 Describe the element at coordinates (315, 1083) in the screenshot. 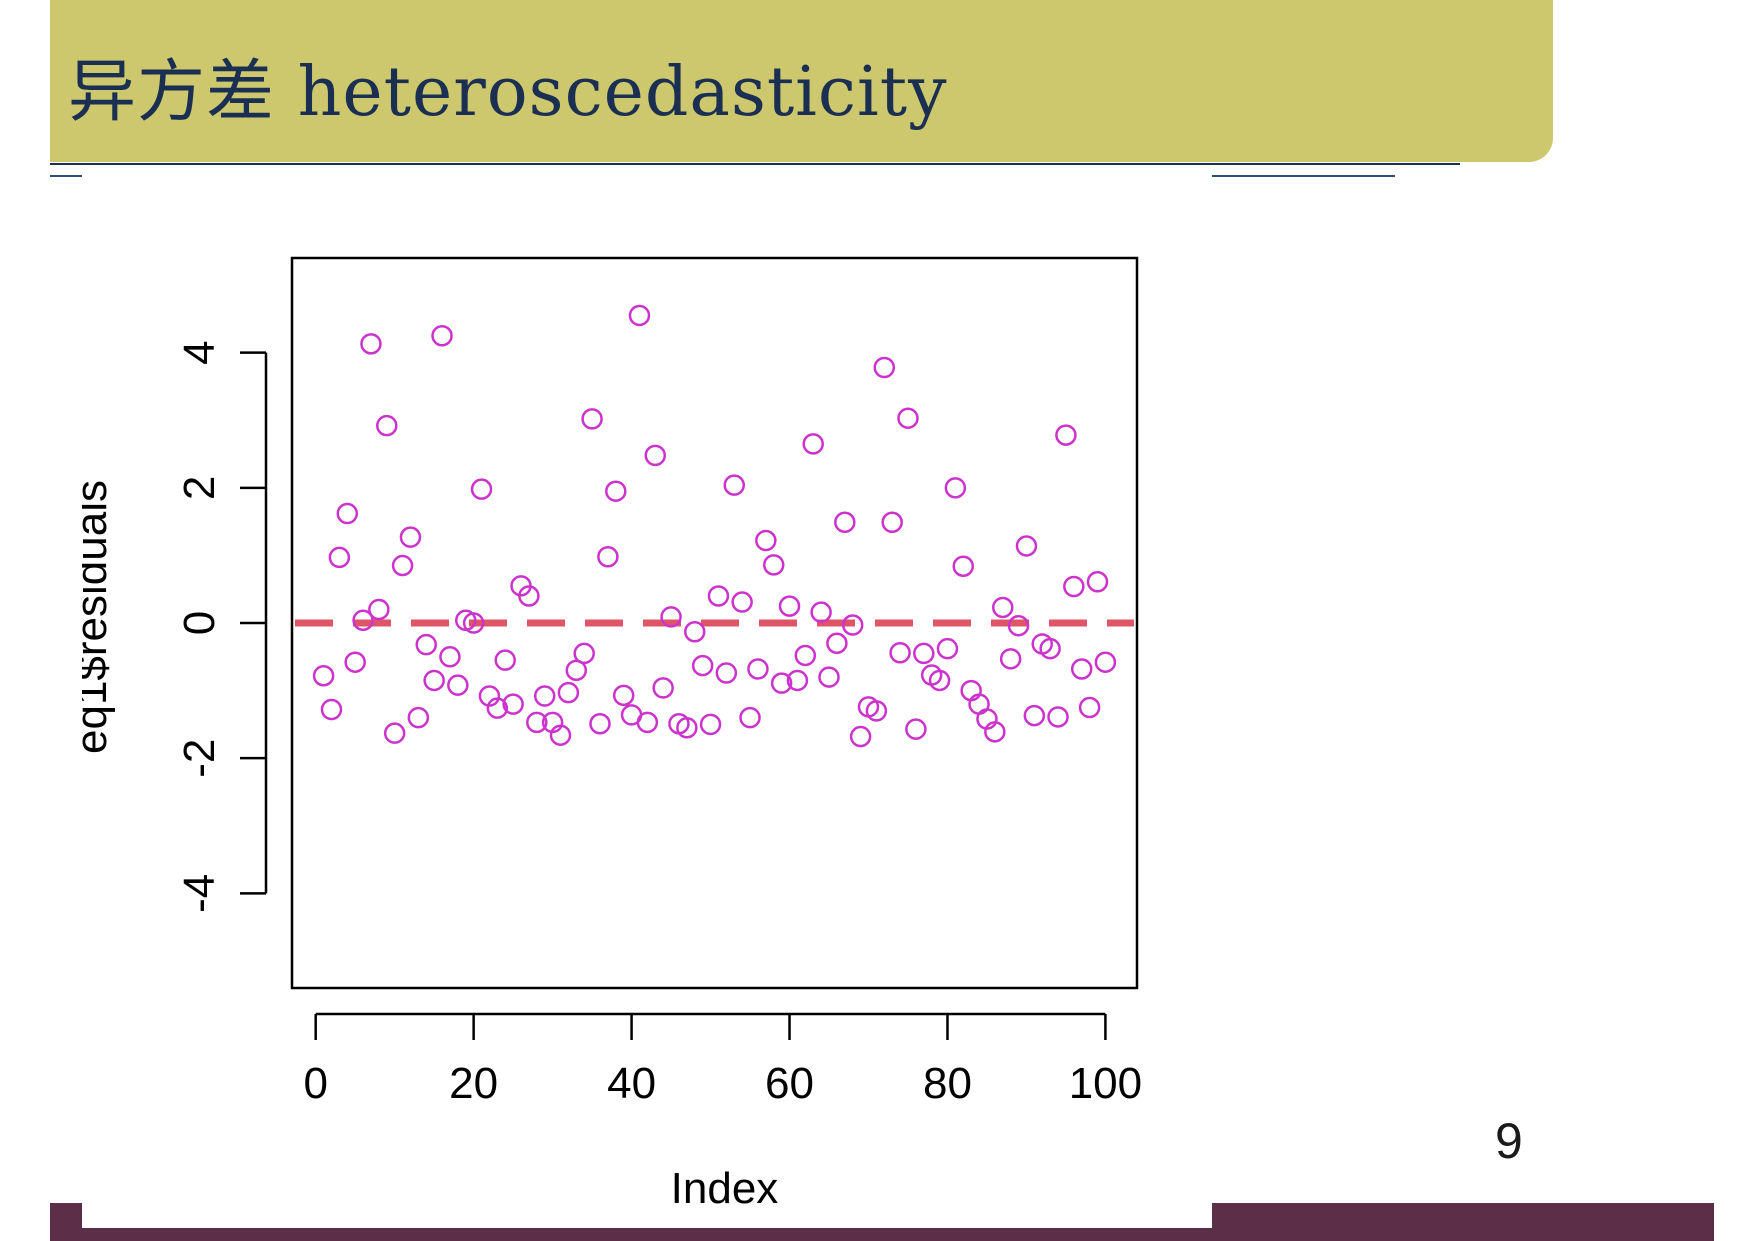

I see `x-tick-label: 0` at that location.